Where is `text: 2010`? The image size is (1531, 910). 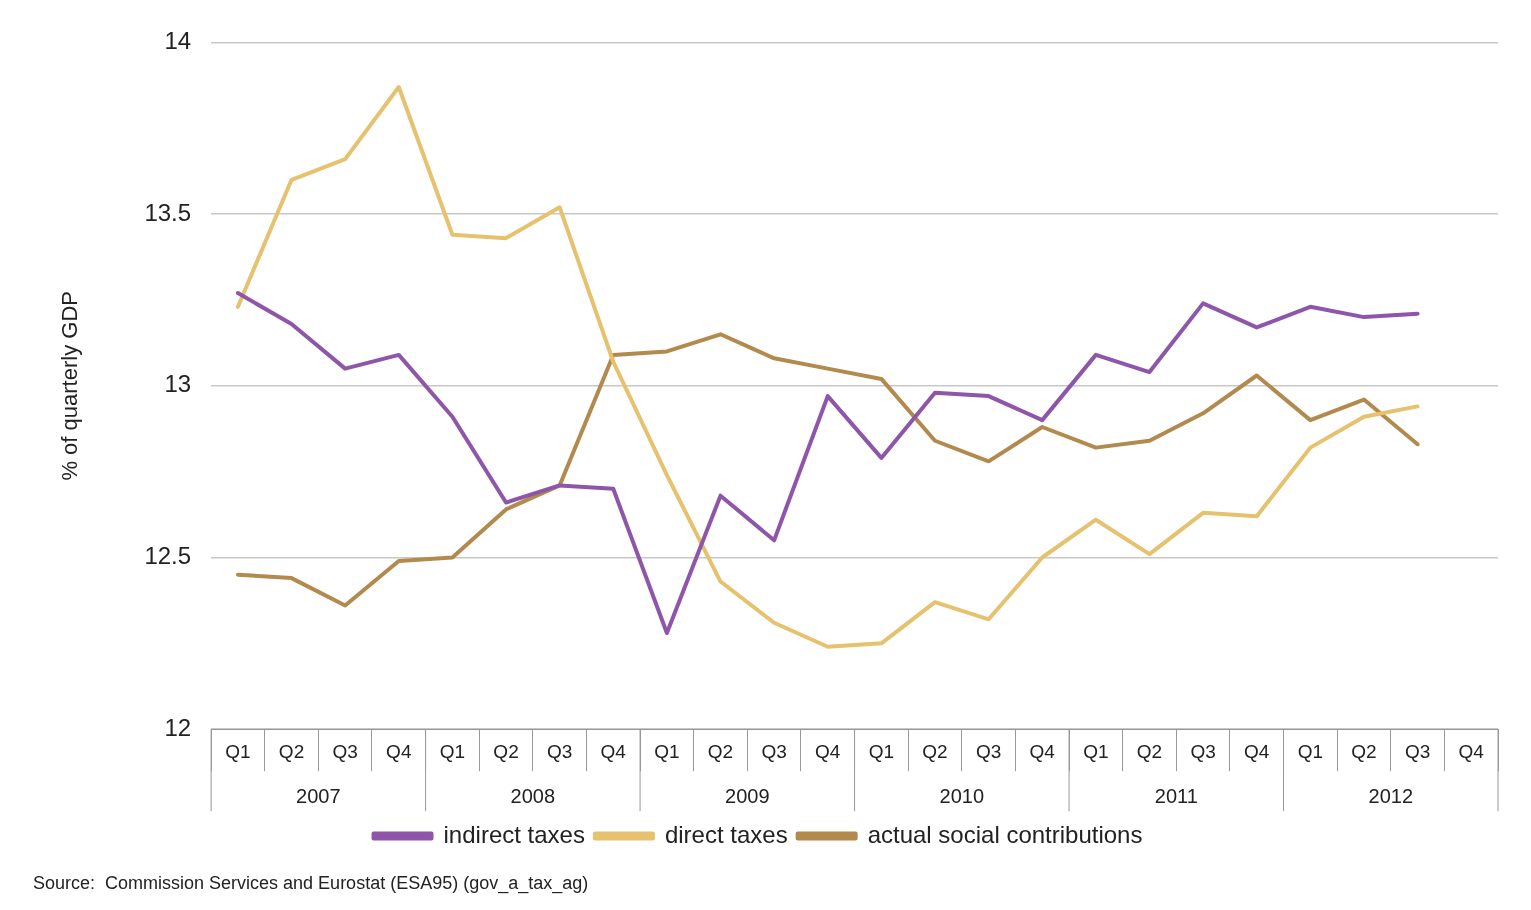
text: 2010 is located at coordinates (962, 795).